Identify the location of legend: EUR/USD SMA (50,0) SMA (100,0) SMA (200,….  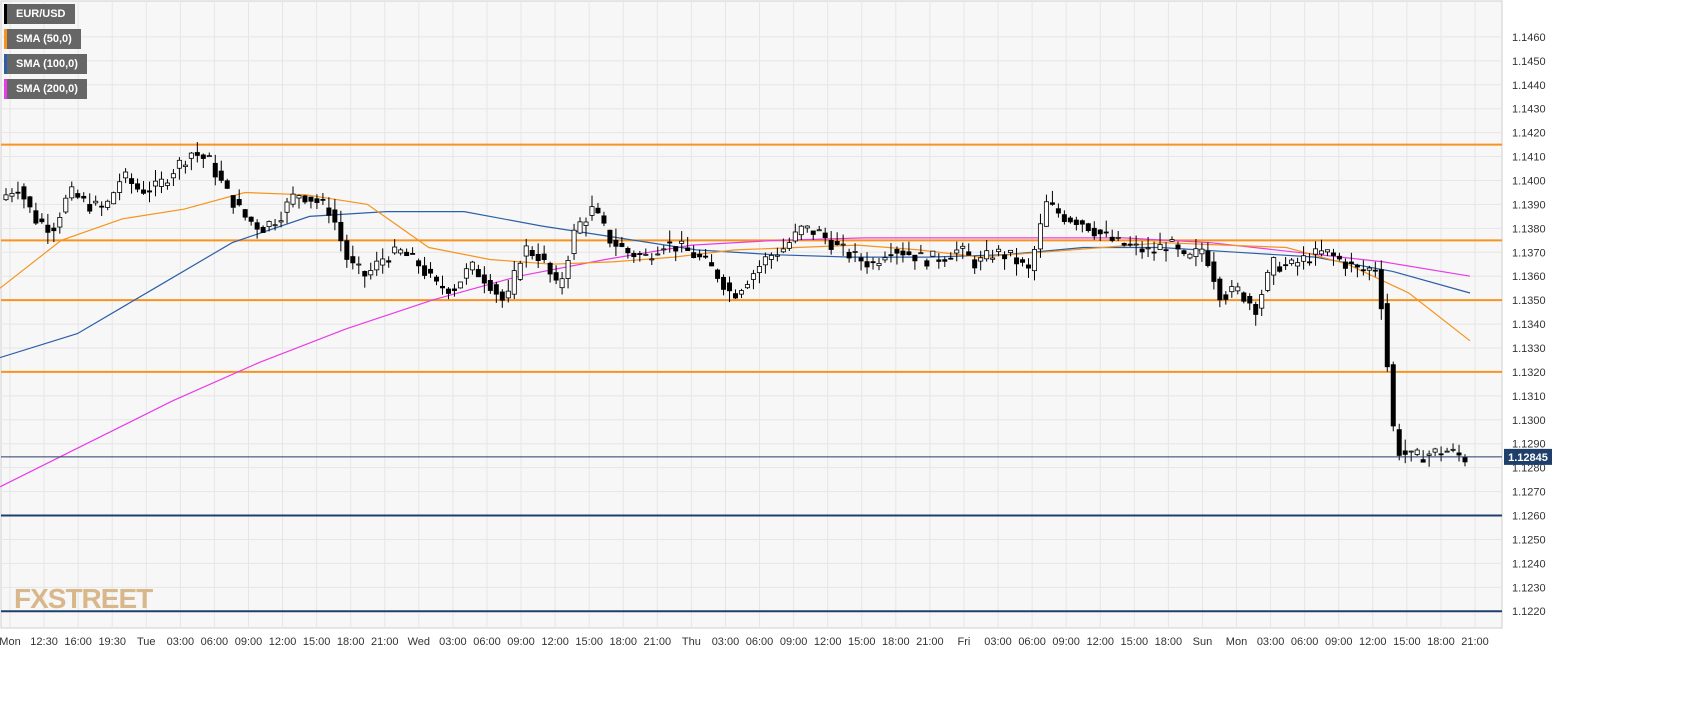
(45, 54).